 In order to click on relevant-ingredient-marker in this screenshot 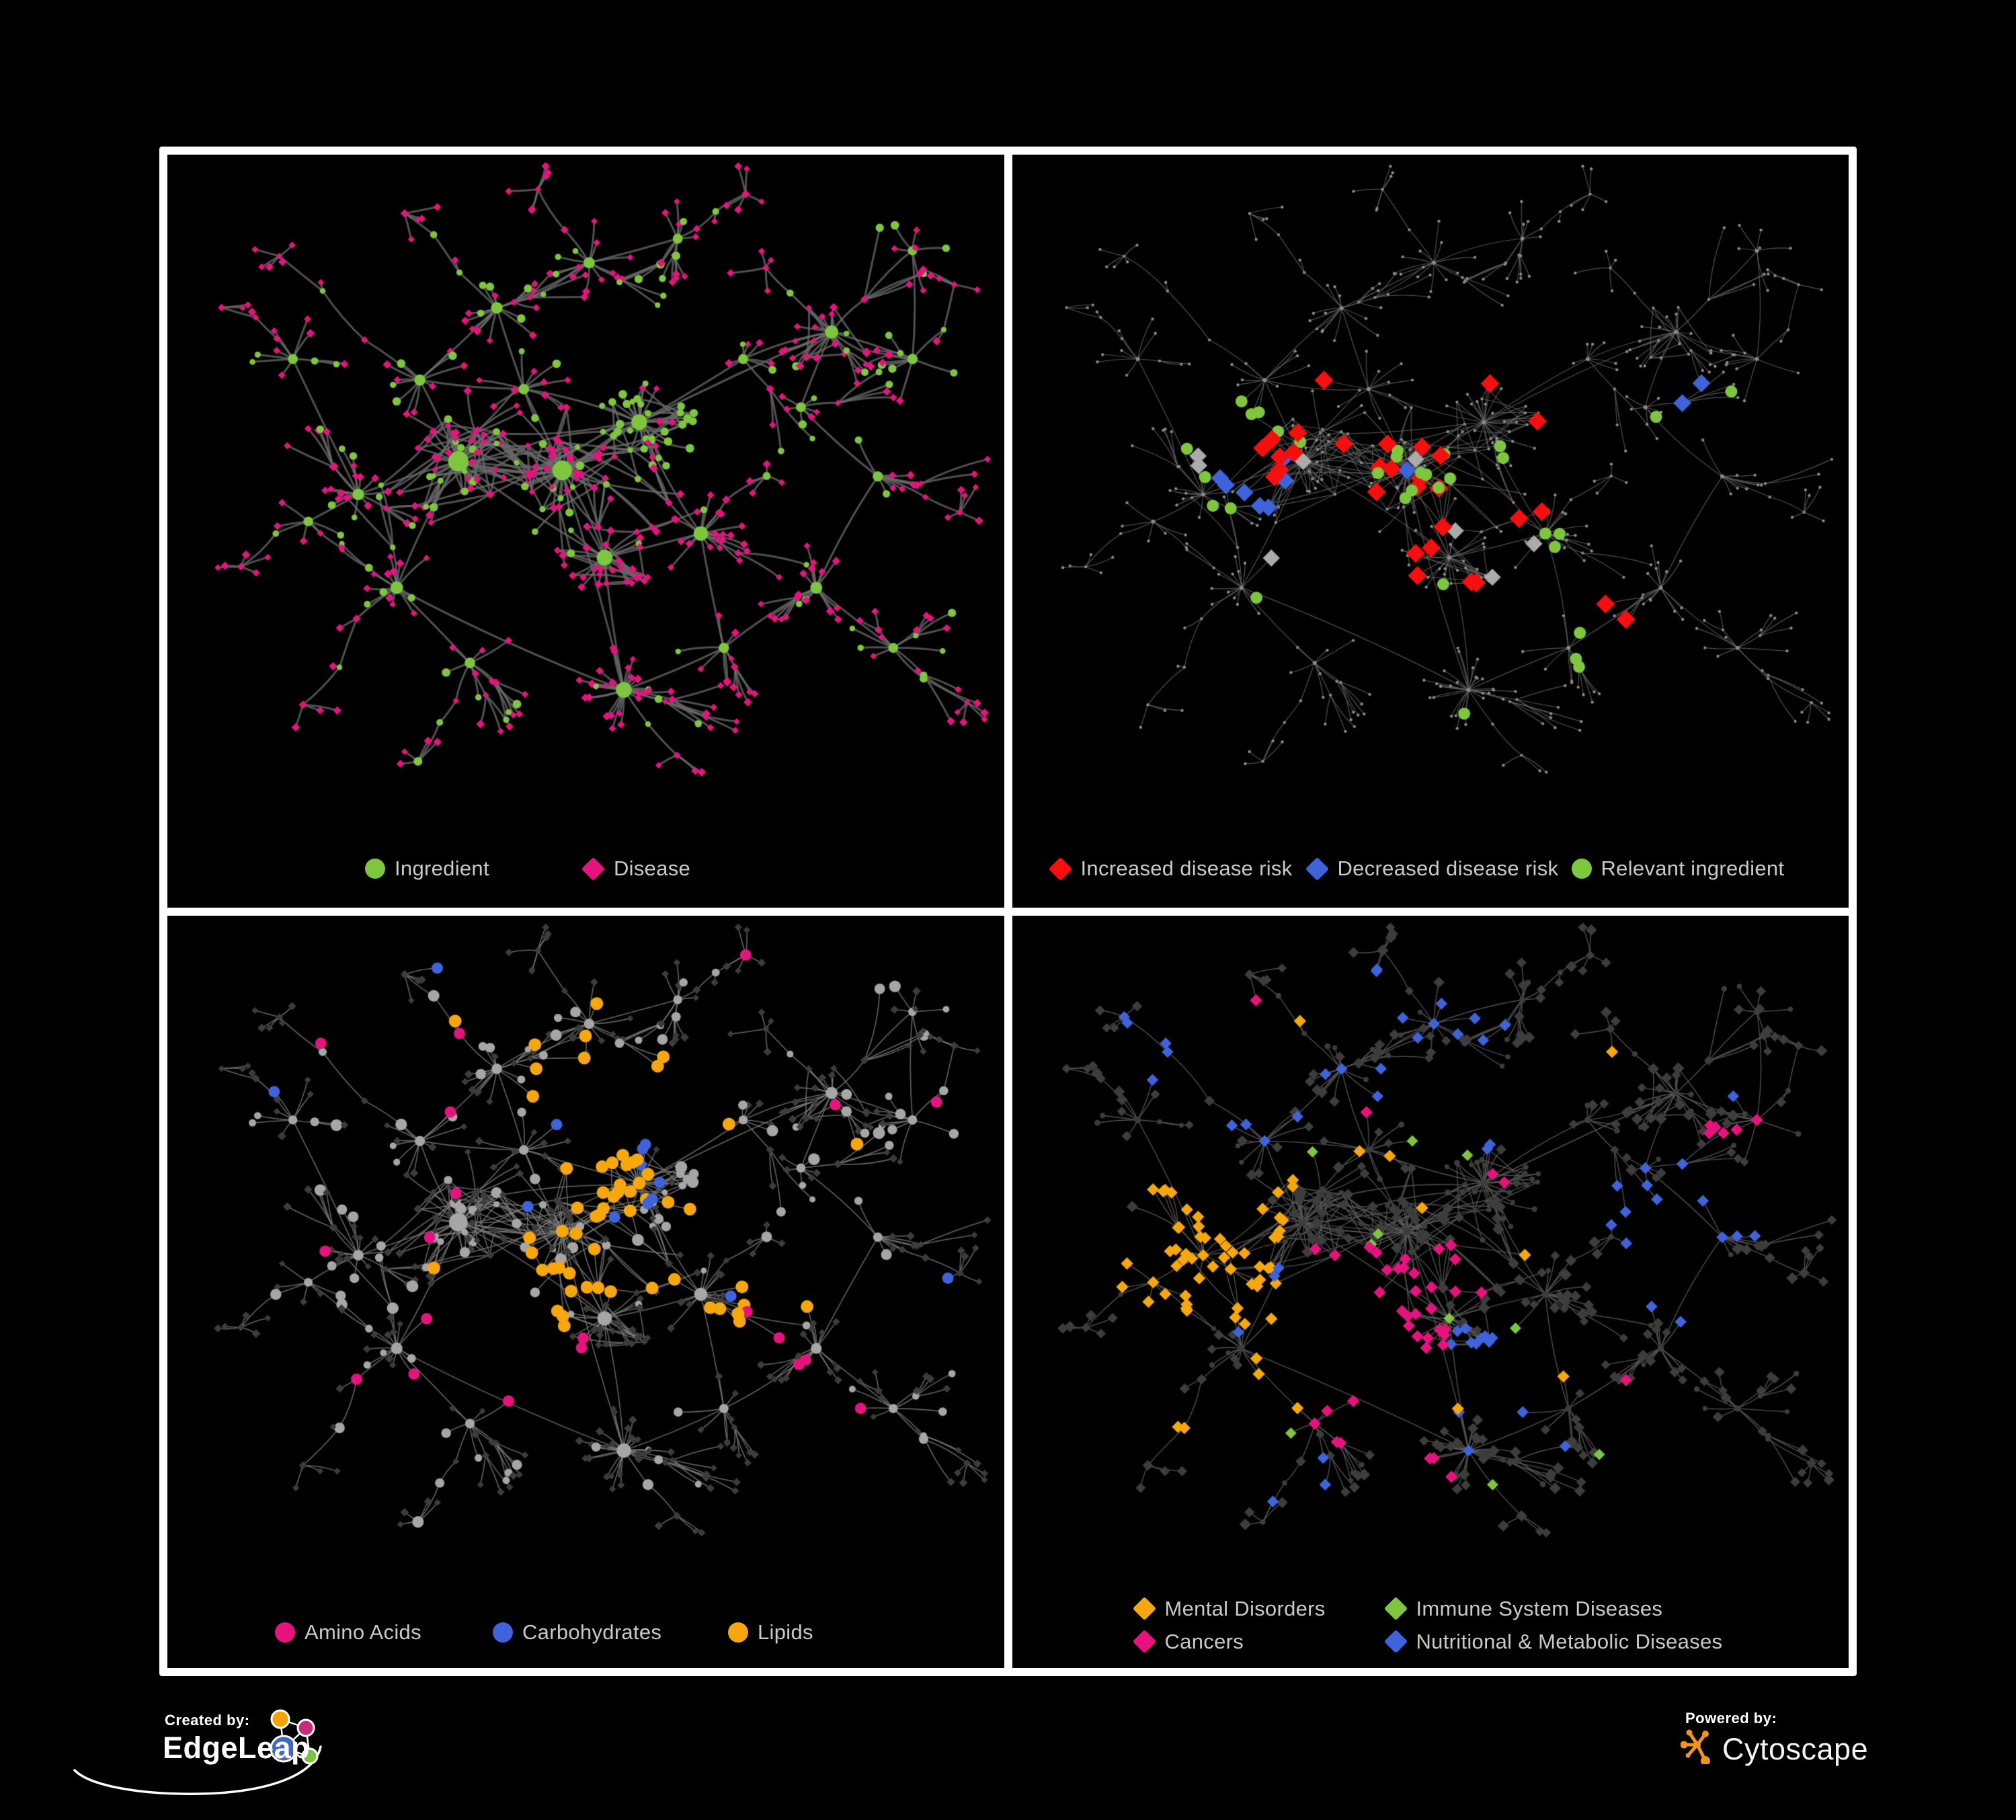, I will do `click(1581, 869)`.